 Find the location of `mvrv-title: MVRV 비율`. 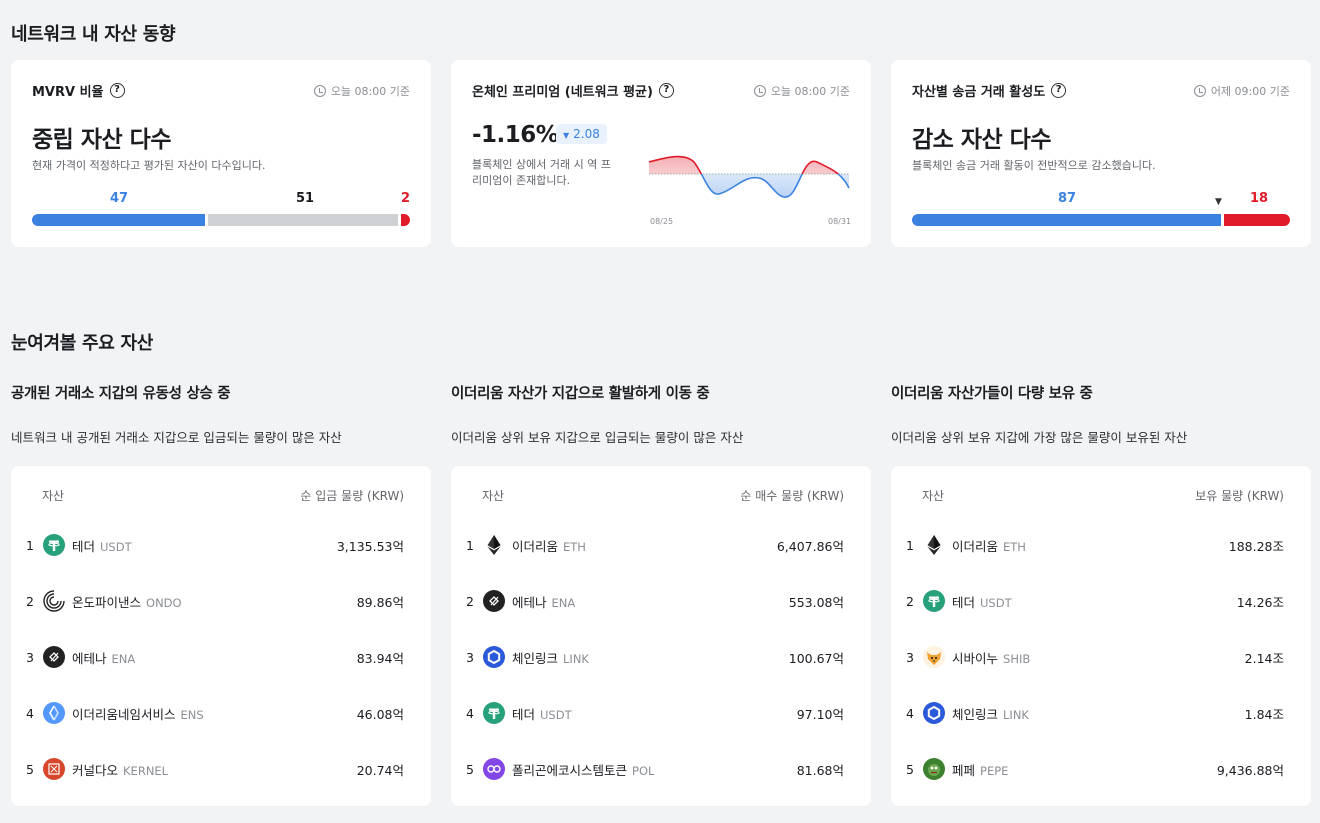

mvrv-title: MVRV 비율 is located at coordinates (68, 92).